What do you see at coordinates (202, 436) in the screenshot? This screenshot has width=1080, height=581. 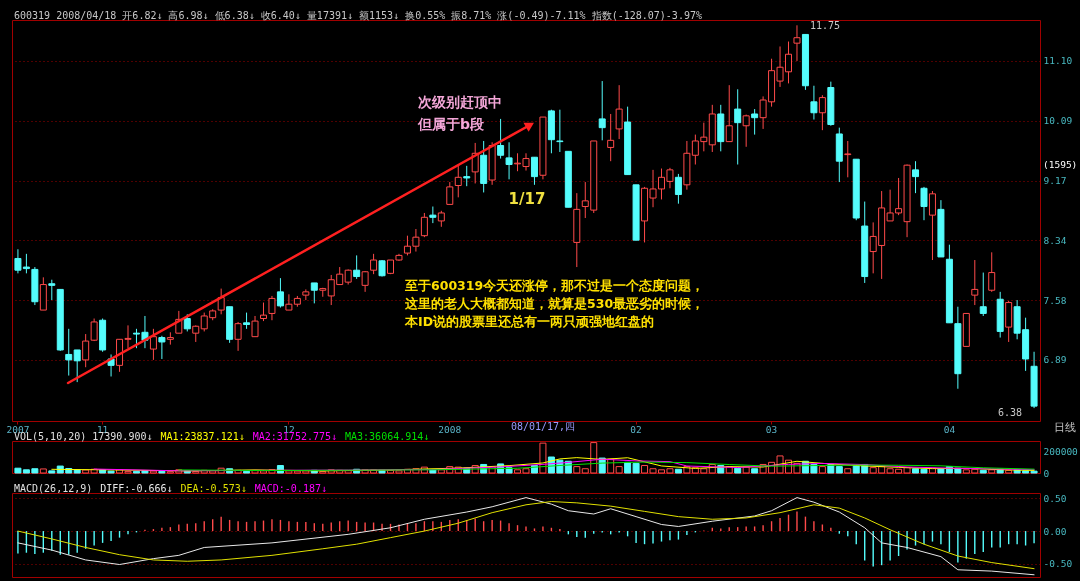 I see `text: MA1:23837.121↓` at bounding box center [202, 436].